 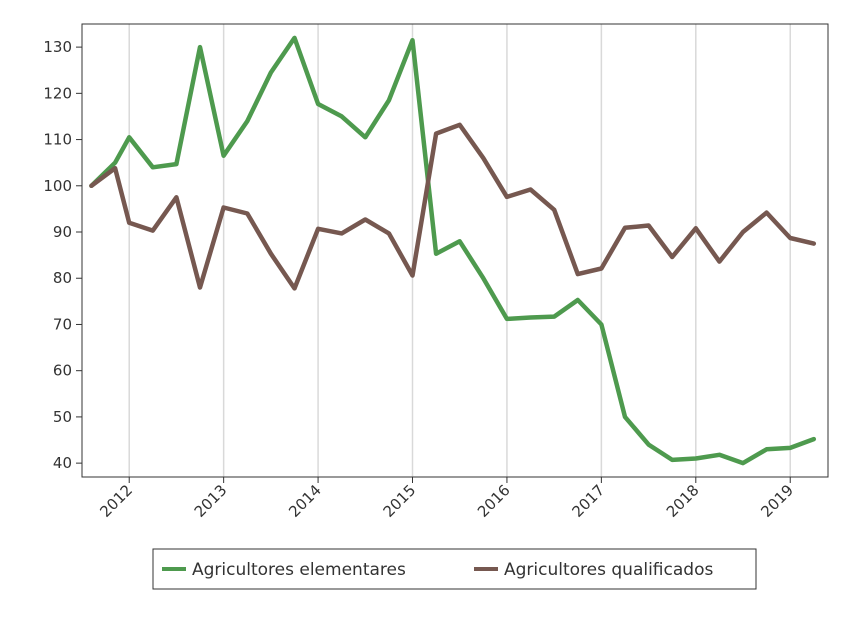 What do you see at coordinates (57, 47) in the screenshot?
I see `y-tick-label: 130` at bounding box center [57, 47].